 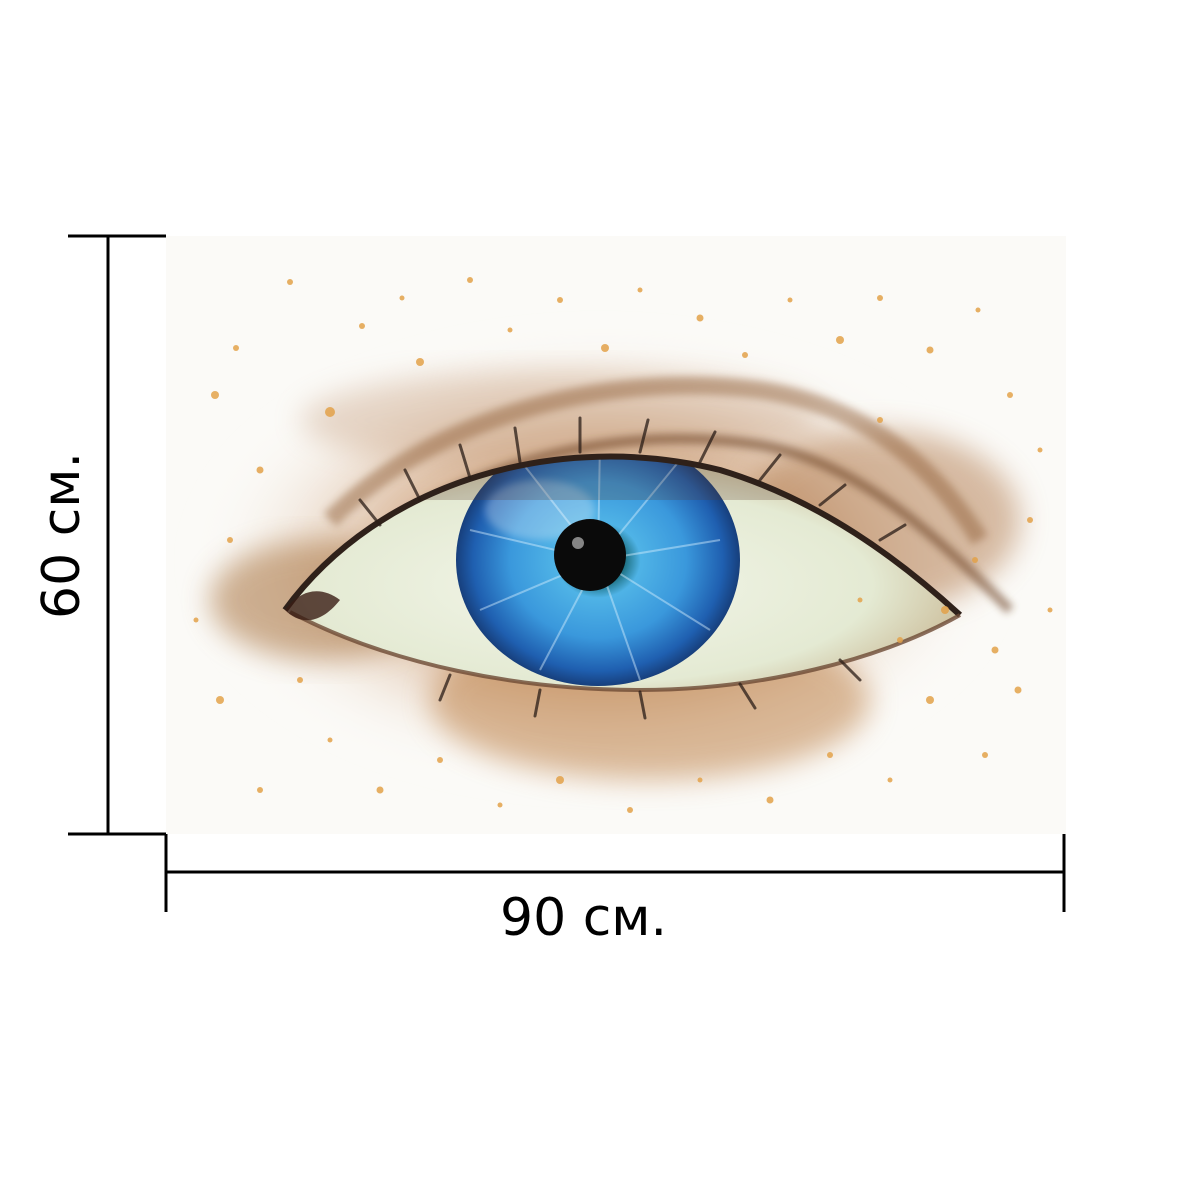 I want to click on width-dimension-label: 90 см., so click(x=584, y=918).